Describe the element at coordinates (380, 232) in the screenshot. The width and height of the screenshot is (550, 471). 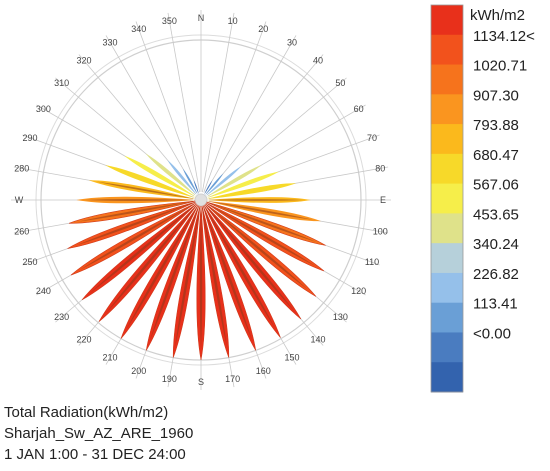
I see `direction-label-100: 100` at that location.